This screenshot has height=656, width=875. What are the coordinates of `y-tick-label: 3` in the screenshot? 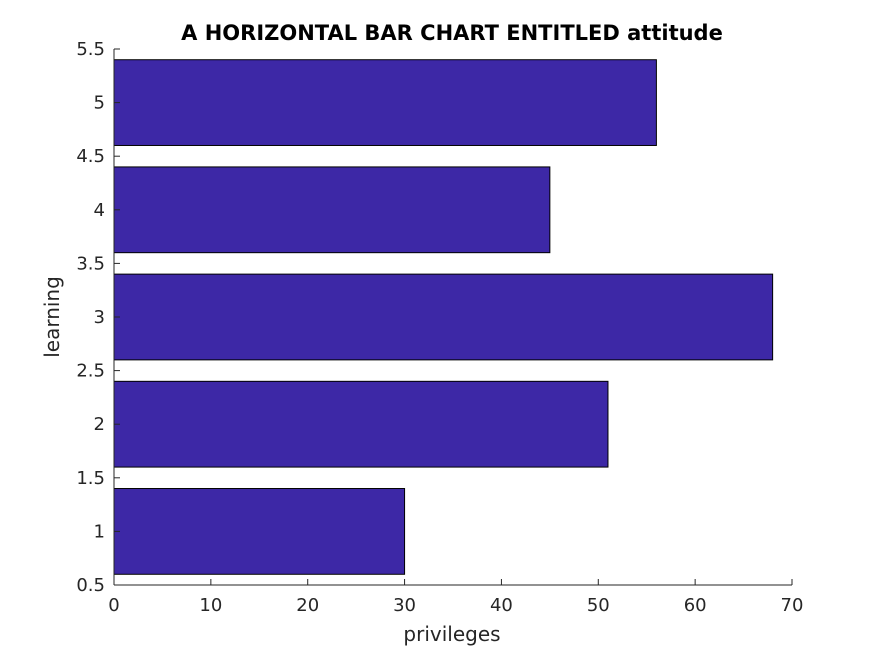 It's located at (99, 317).